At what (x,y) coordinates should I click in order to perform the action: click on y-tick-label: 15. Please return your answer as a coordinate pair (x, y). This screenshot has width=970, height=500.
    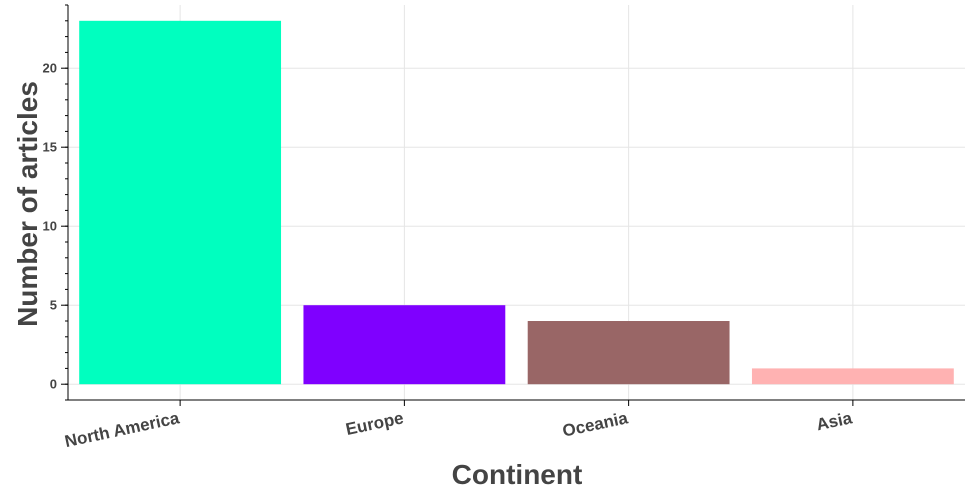
    Looking at the image, I should click on (50, 147).